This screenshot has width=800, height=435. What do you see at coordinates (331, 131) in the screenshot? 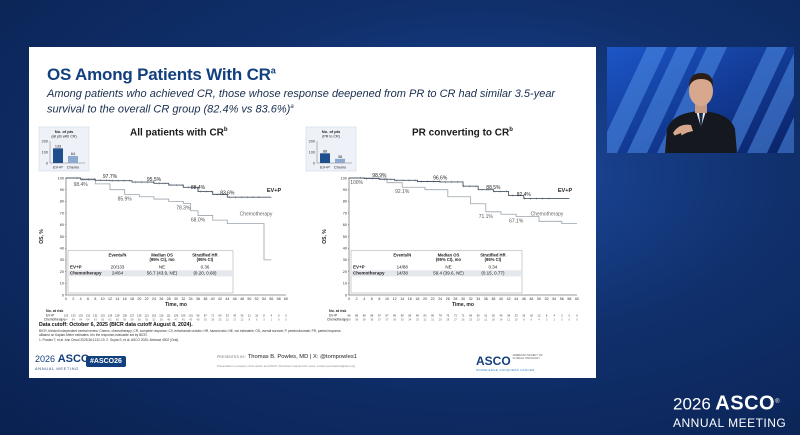
I see `inset-label: No. of pts` at bounding box center [331, 131].